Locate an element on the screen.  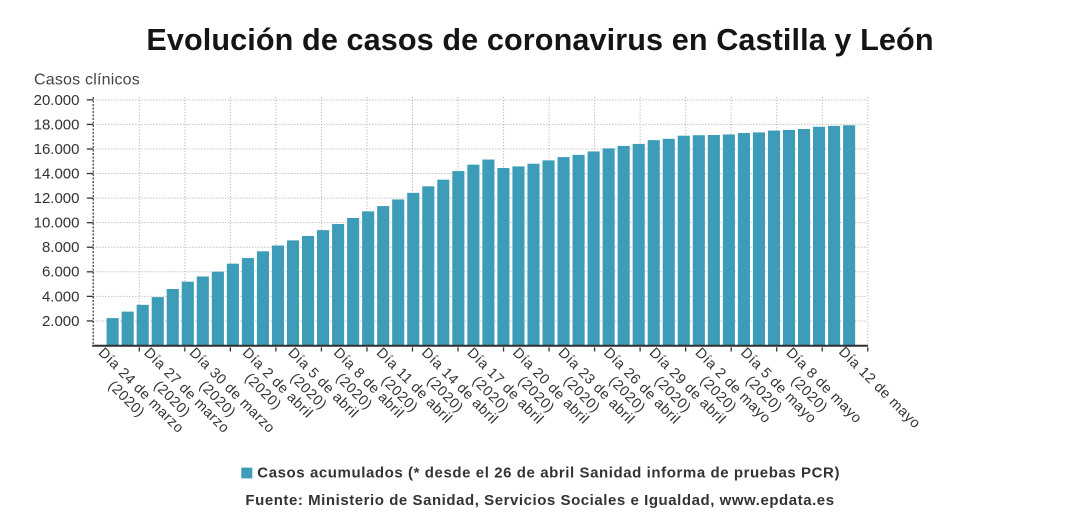
svg-text: 12.000 is located at coordinates (57, 198).